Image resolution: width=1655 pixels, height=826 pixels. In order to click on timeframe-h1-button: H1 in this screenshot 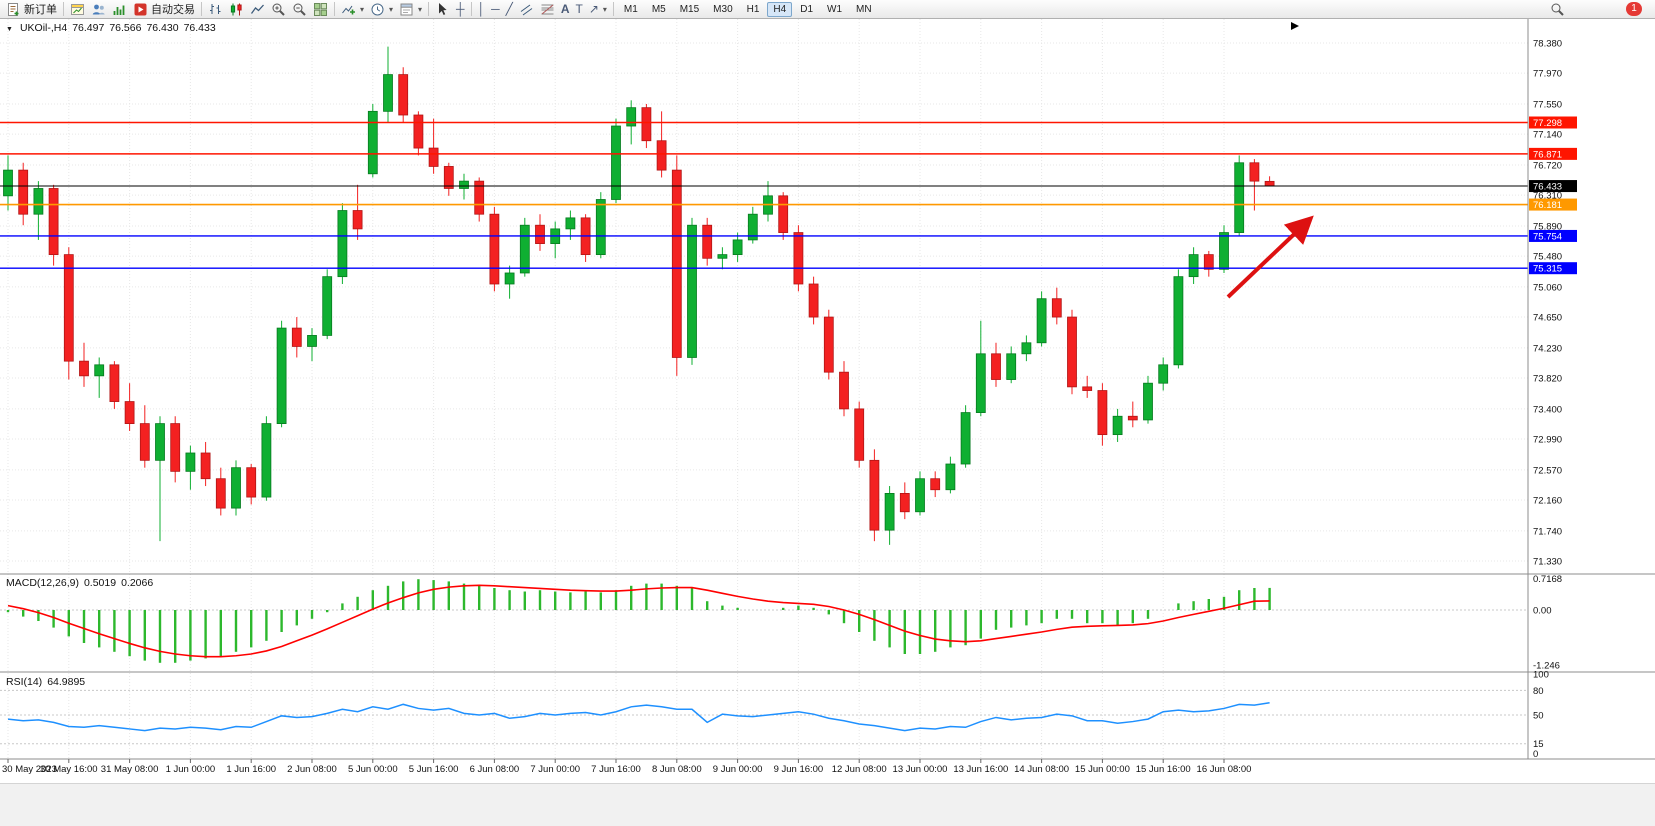, I will do `click(753, 9)`.